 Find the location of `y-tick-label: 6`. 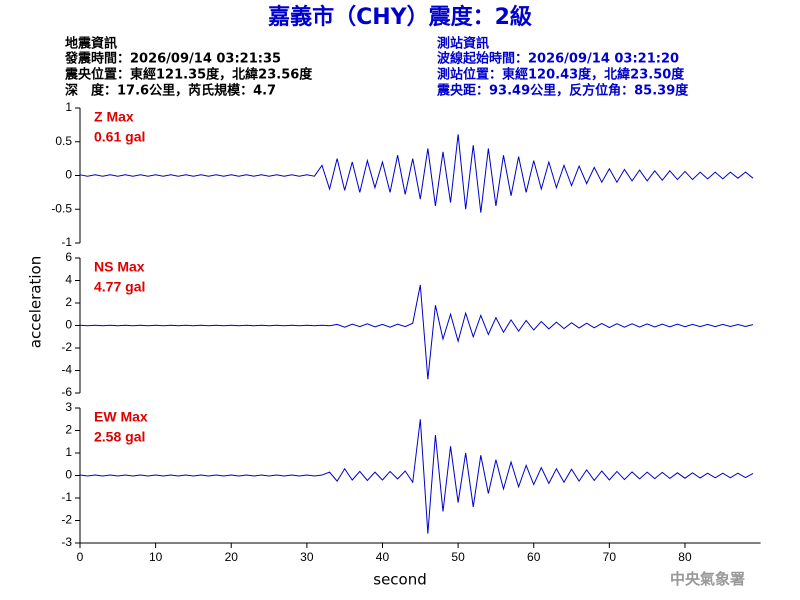

y-tick-label: 6 is located at coordinates (68, 257).